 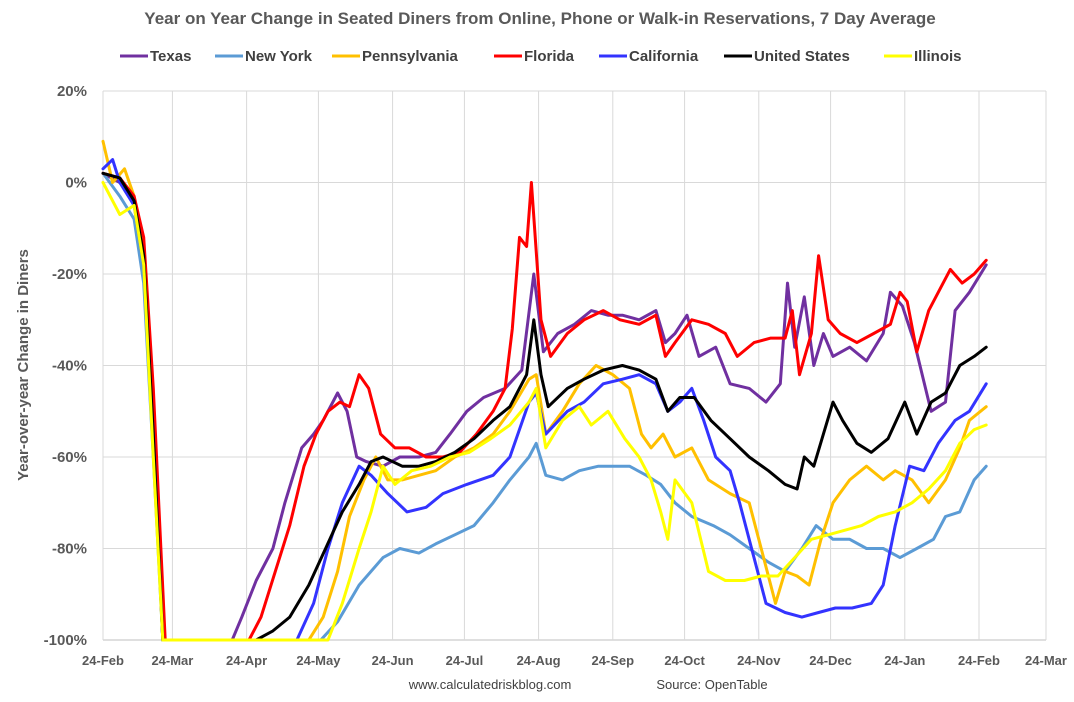 What do you see at coordinates (465, 660) in the screenshot?
I see `x-tick-label: 24-Jul` at bounding box center [465, 660].